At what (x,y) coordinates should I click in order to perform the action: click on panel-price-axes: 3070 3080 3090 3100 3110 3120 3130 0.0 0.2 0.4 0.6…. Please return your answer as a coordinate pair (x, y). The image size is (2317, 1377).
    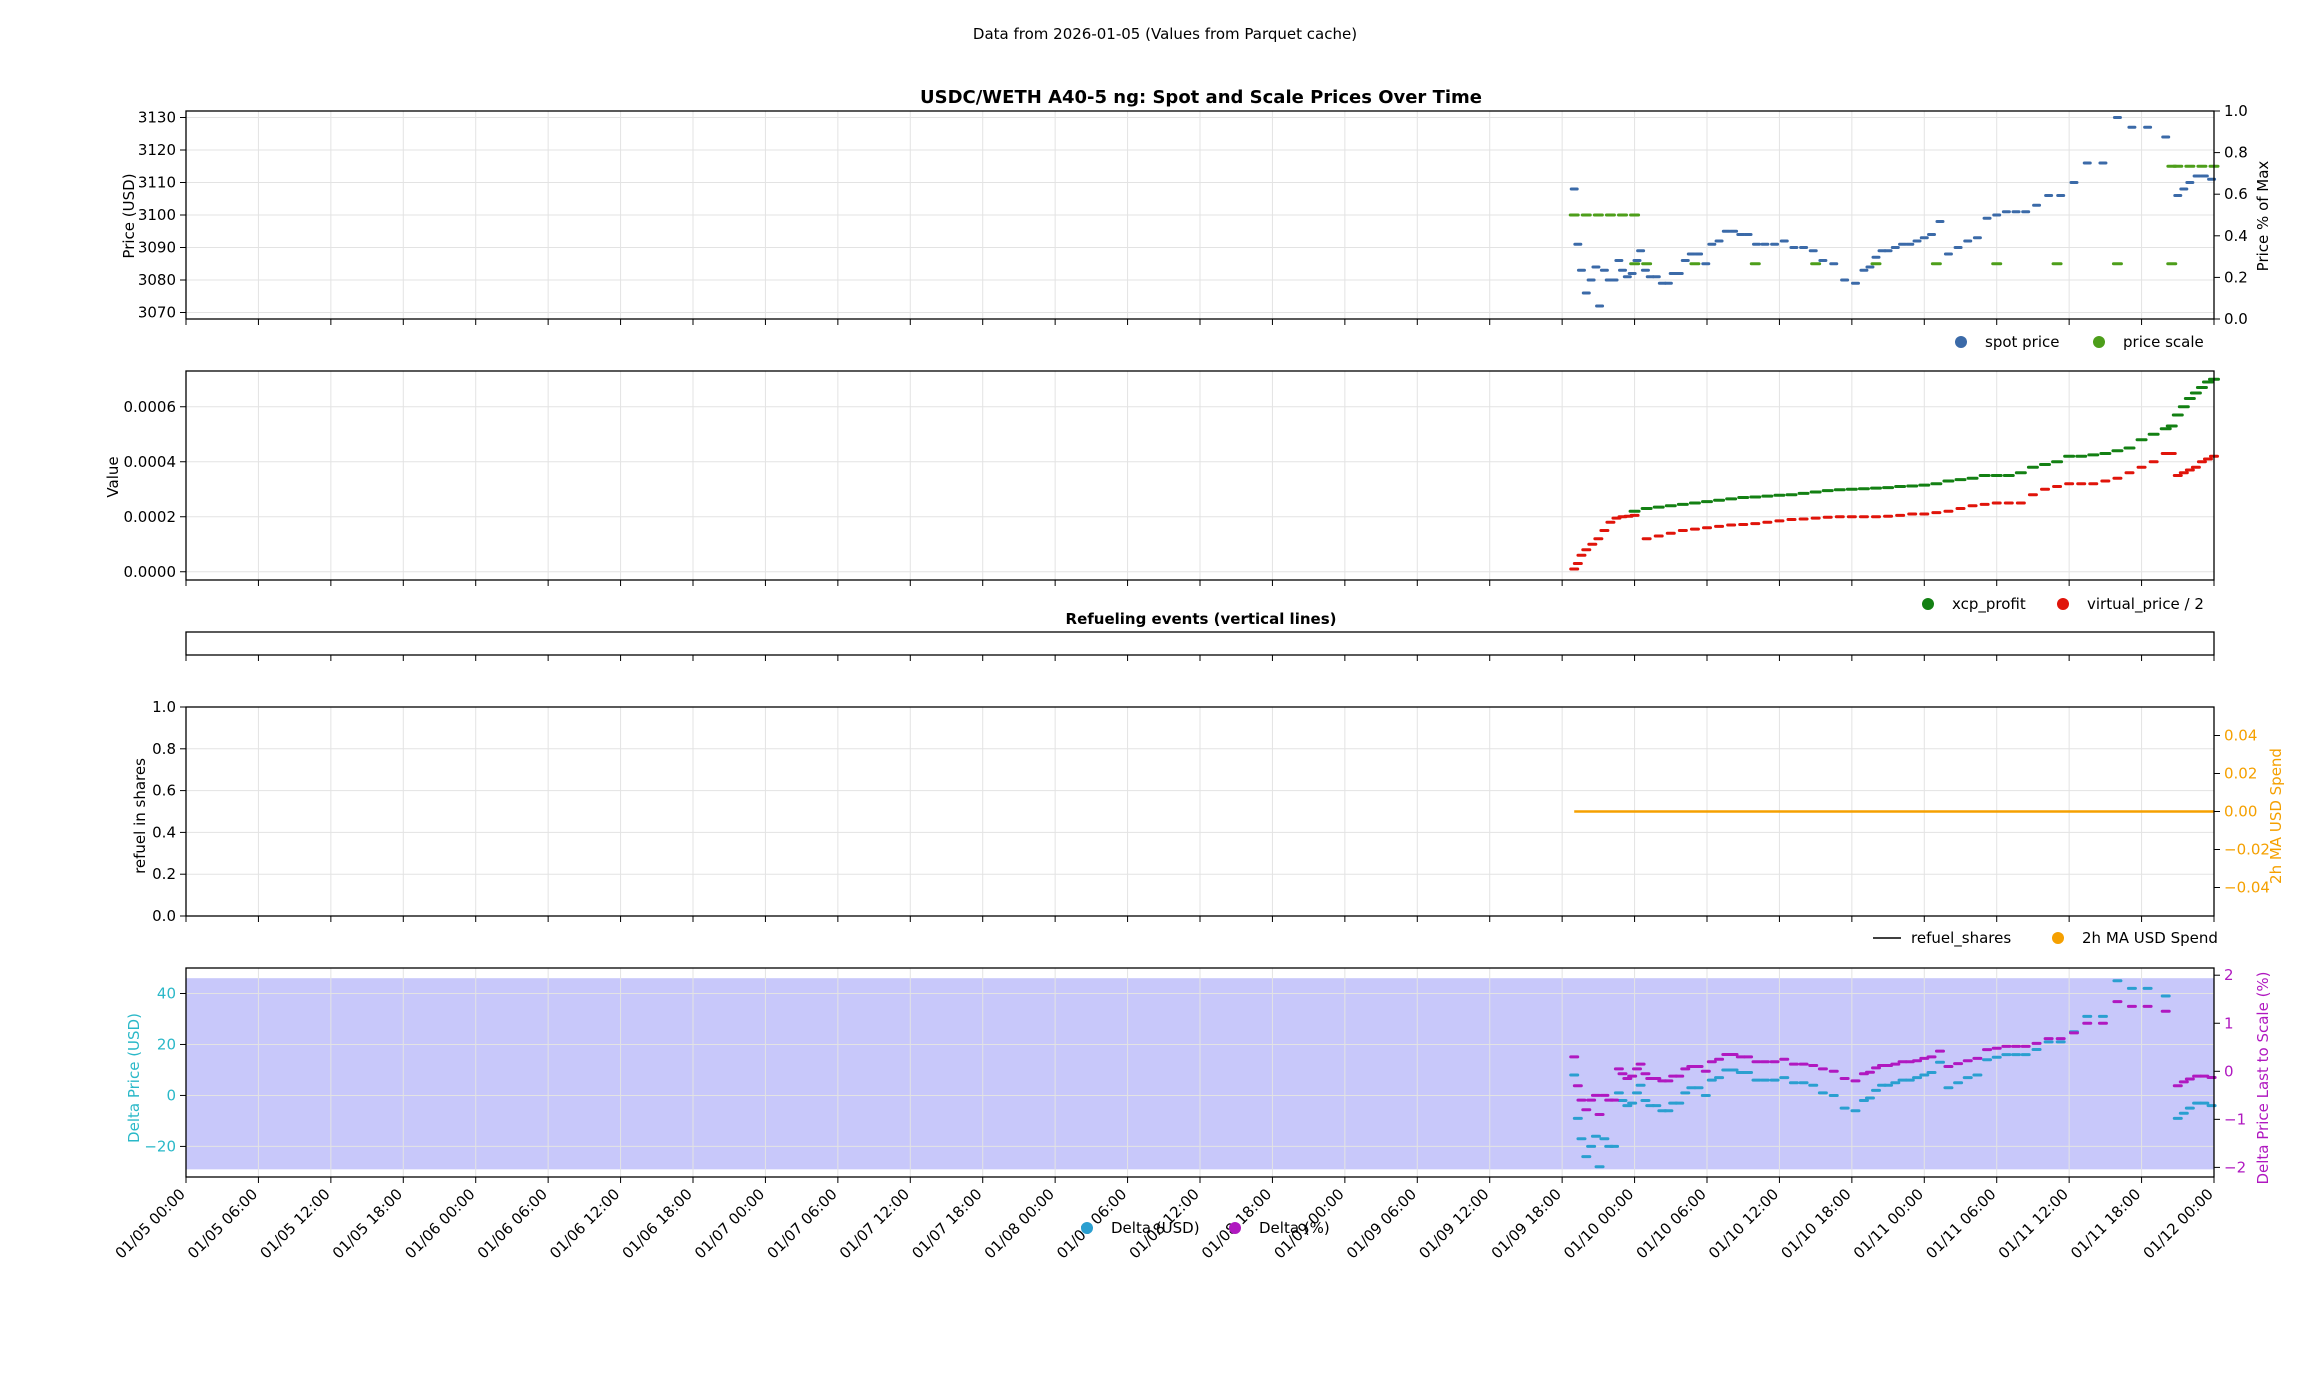
    Looking at the image, I should click on (1193, 215).